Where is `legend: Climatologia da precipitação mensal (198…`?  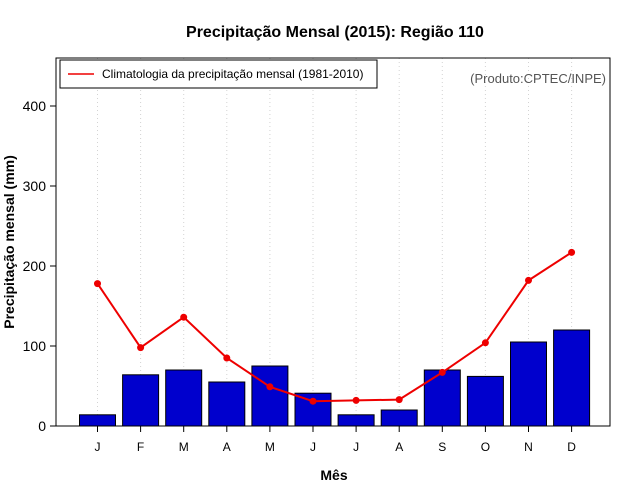
legend: Climatologia da precipitação mensal (198… is located at coordinates (218, 74).